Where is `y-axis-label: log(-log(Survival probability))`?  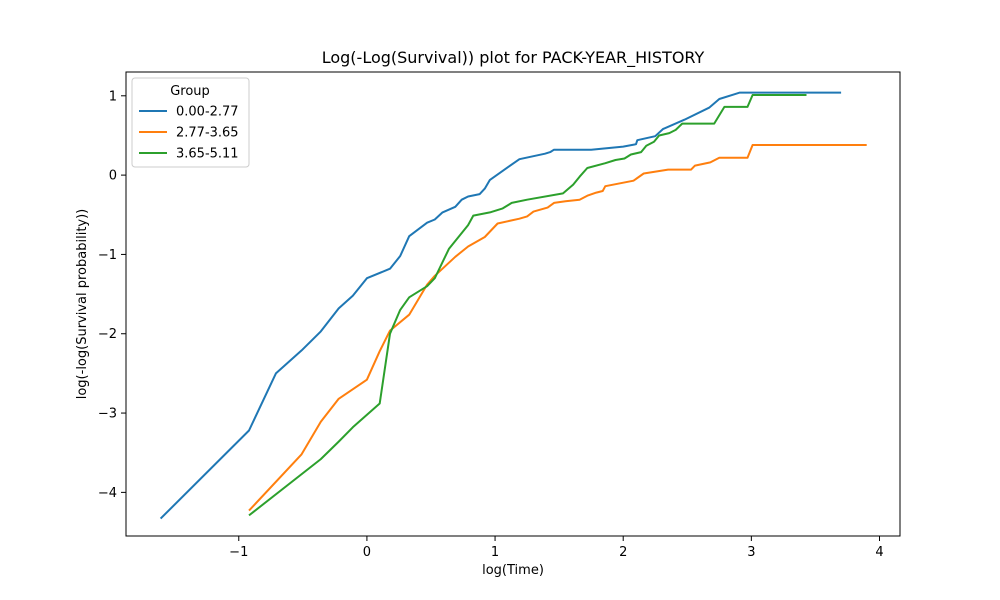
y-axis-label: log(-log(Survival probability)) is located at coordinates (82, 304).